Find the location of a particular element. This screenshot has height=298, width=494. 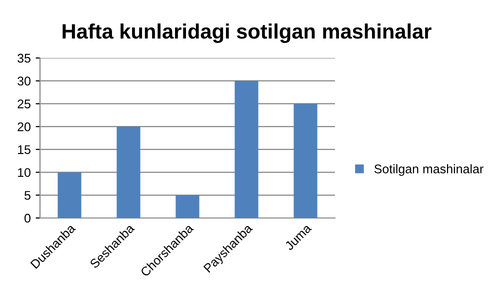

y-tick-label: 15 is located at coordinates (24, 149).